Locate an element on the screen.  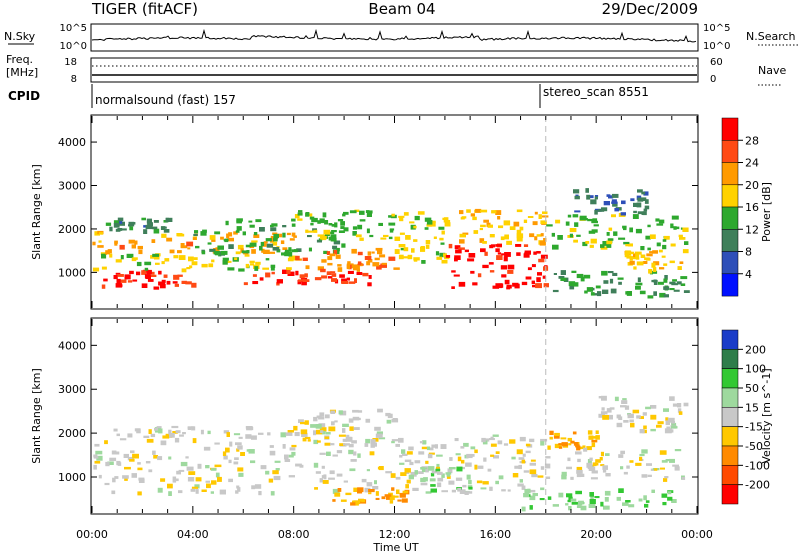
power-colorbar: 28 24 20 16 12 8 4 Power [dB] is located at coordinates (747, 207).